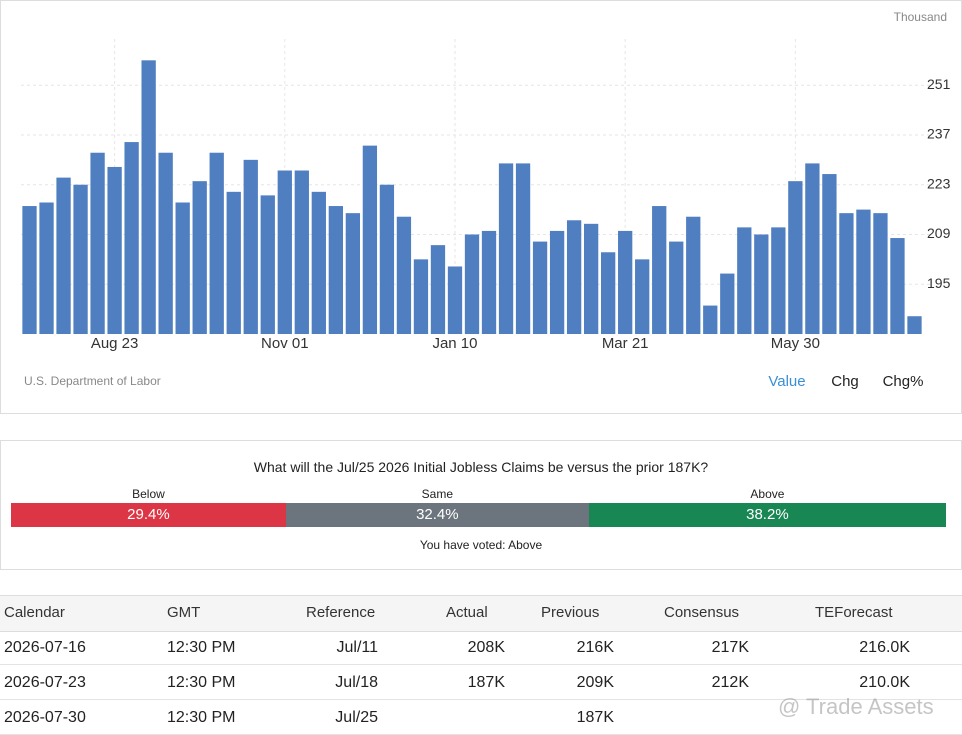 This screenshot has height=735, width=962. What do you see at coordinates (356, 717) in the screenshot?
I see `table-cell: Jul/25` at bounding box center [356, 717].